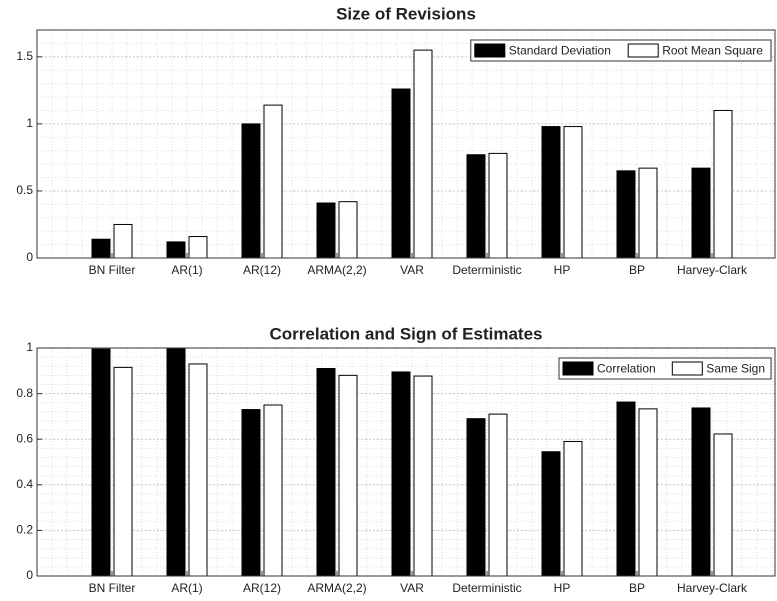  Describe the element at coordinates (24, 484) in the screenshot. I see `y-tick-label: 0.4` at that location.